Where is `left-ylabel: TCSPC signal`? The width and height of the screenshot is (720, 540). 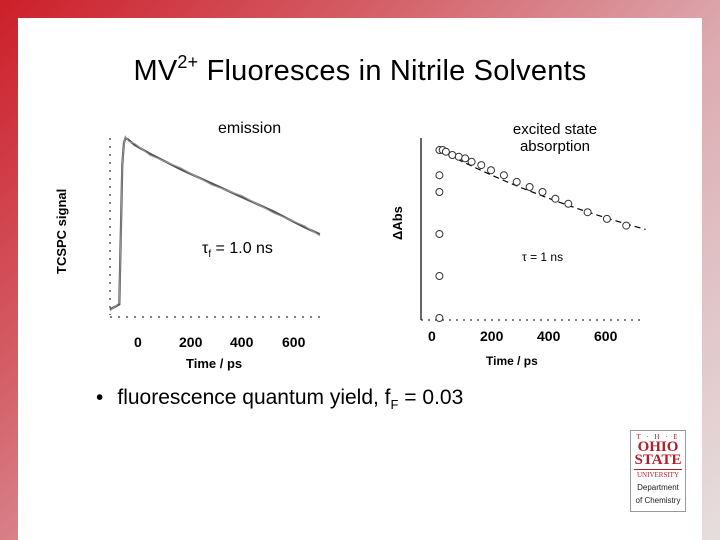 left-ylabel: TCSPC signal is located at coordinates (61, 231).